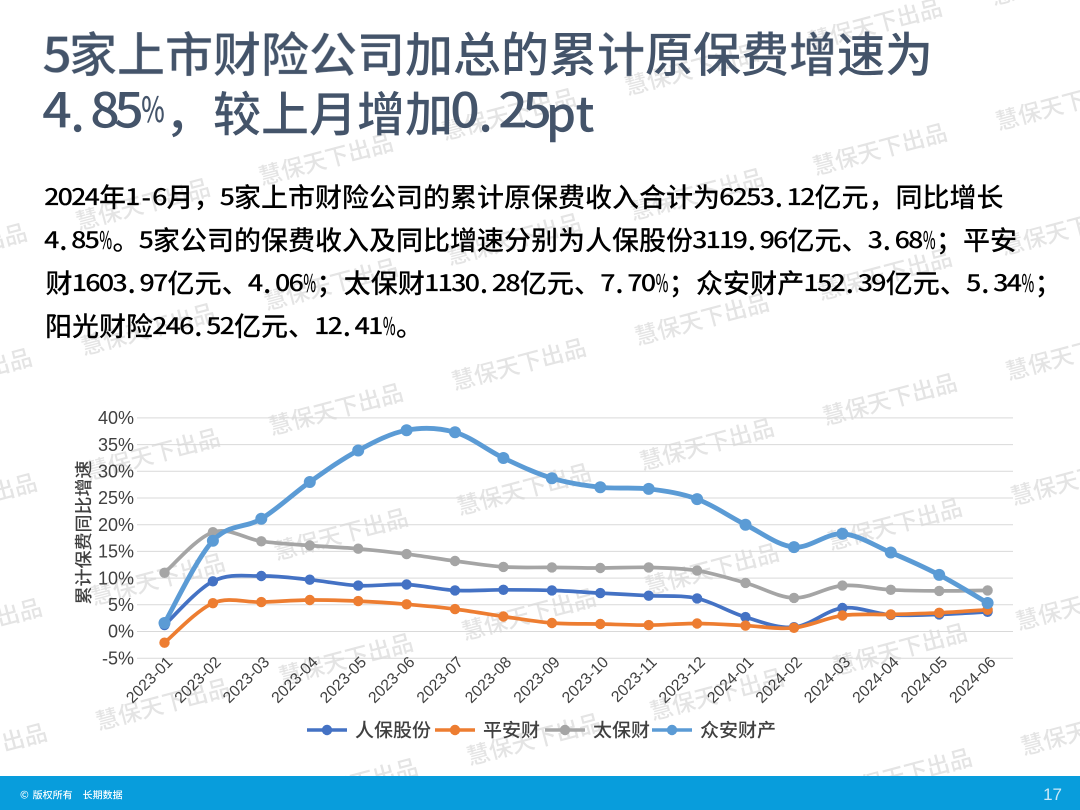 The image size is (1080, 810). Describe the element at coordinates (116, 418) in the screenshot. I see `svg-text: 40%` at that location.